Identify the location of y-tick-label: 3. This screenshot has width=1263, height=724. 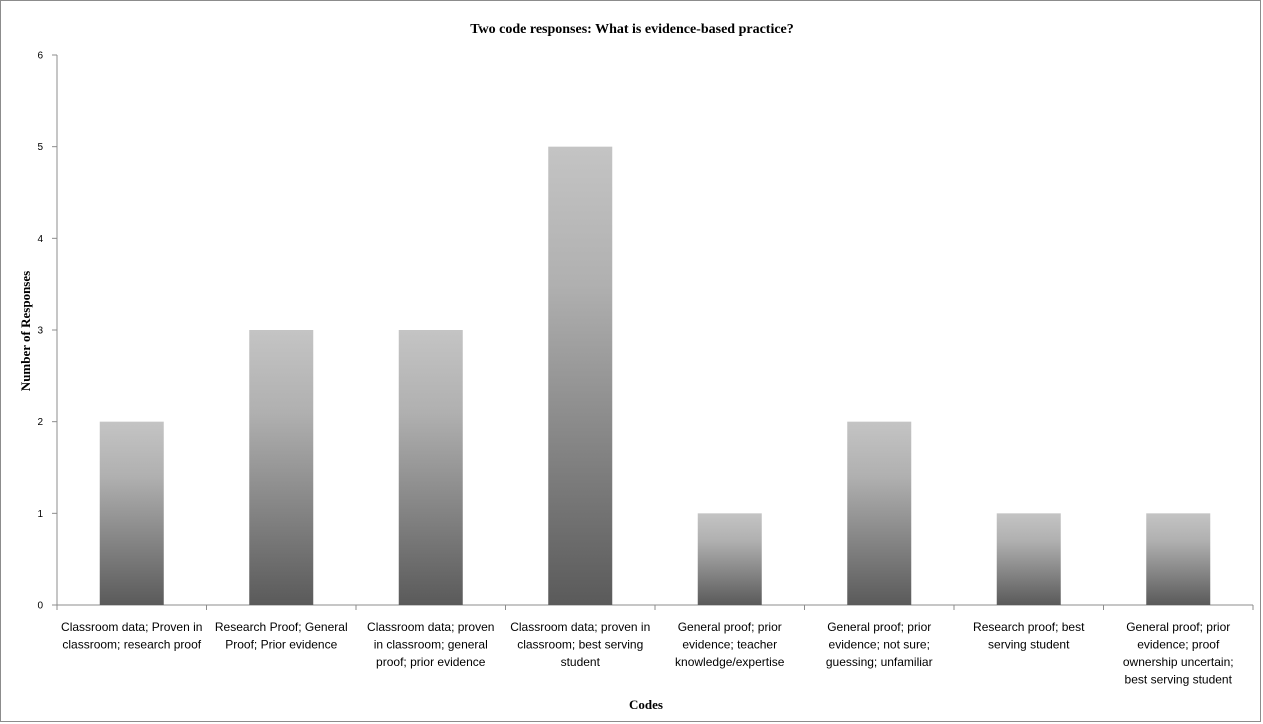
(40, 331).